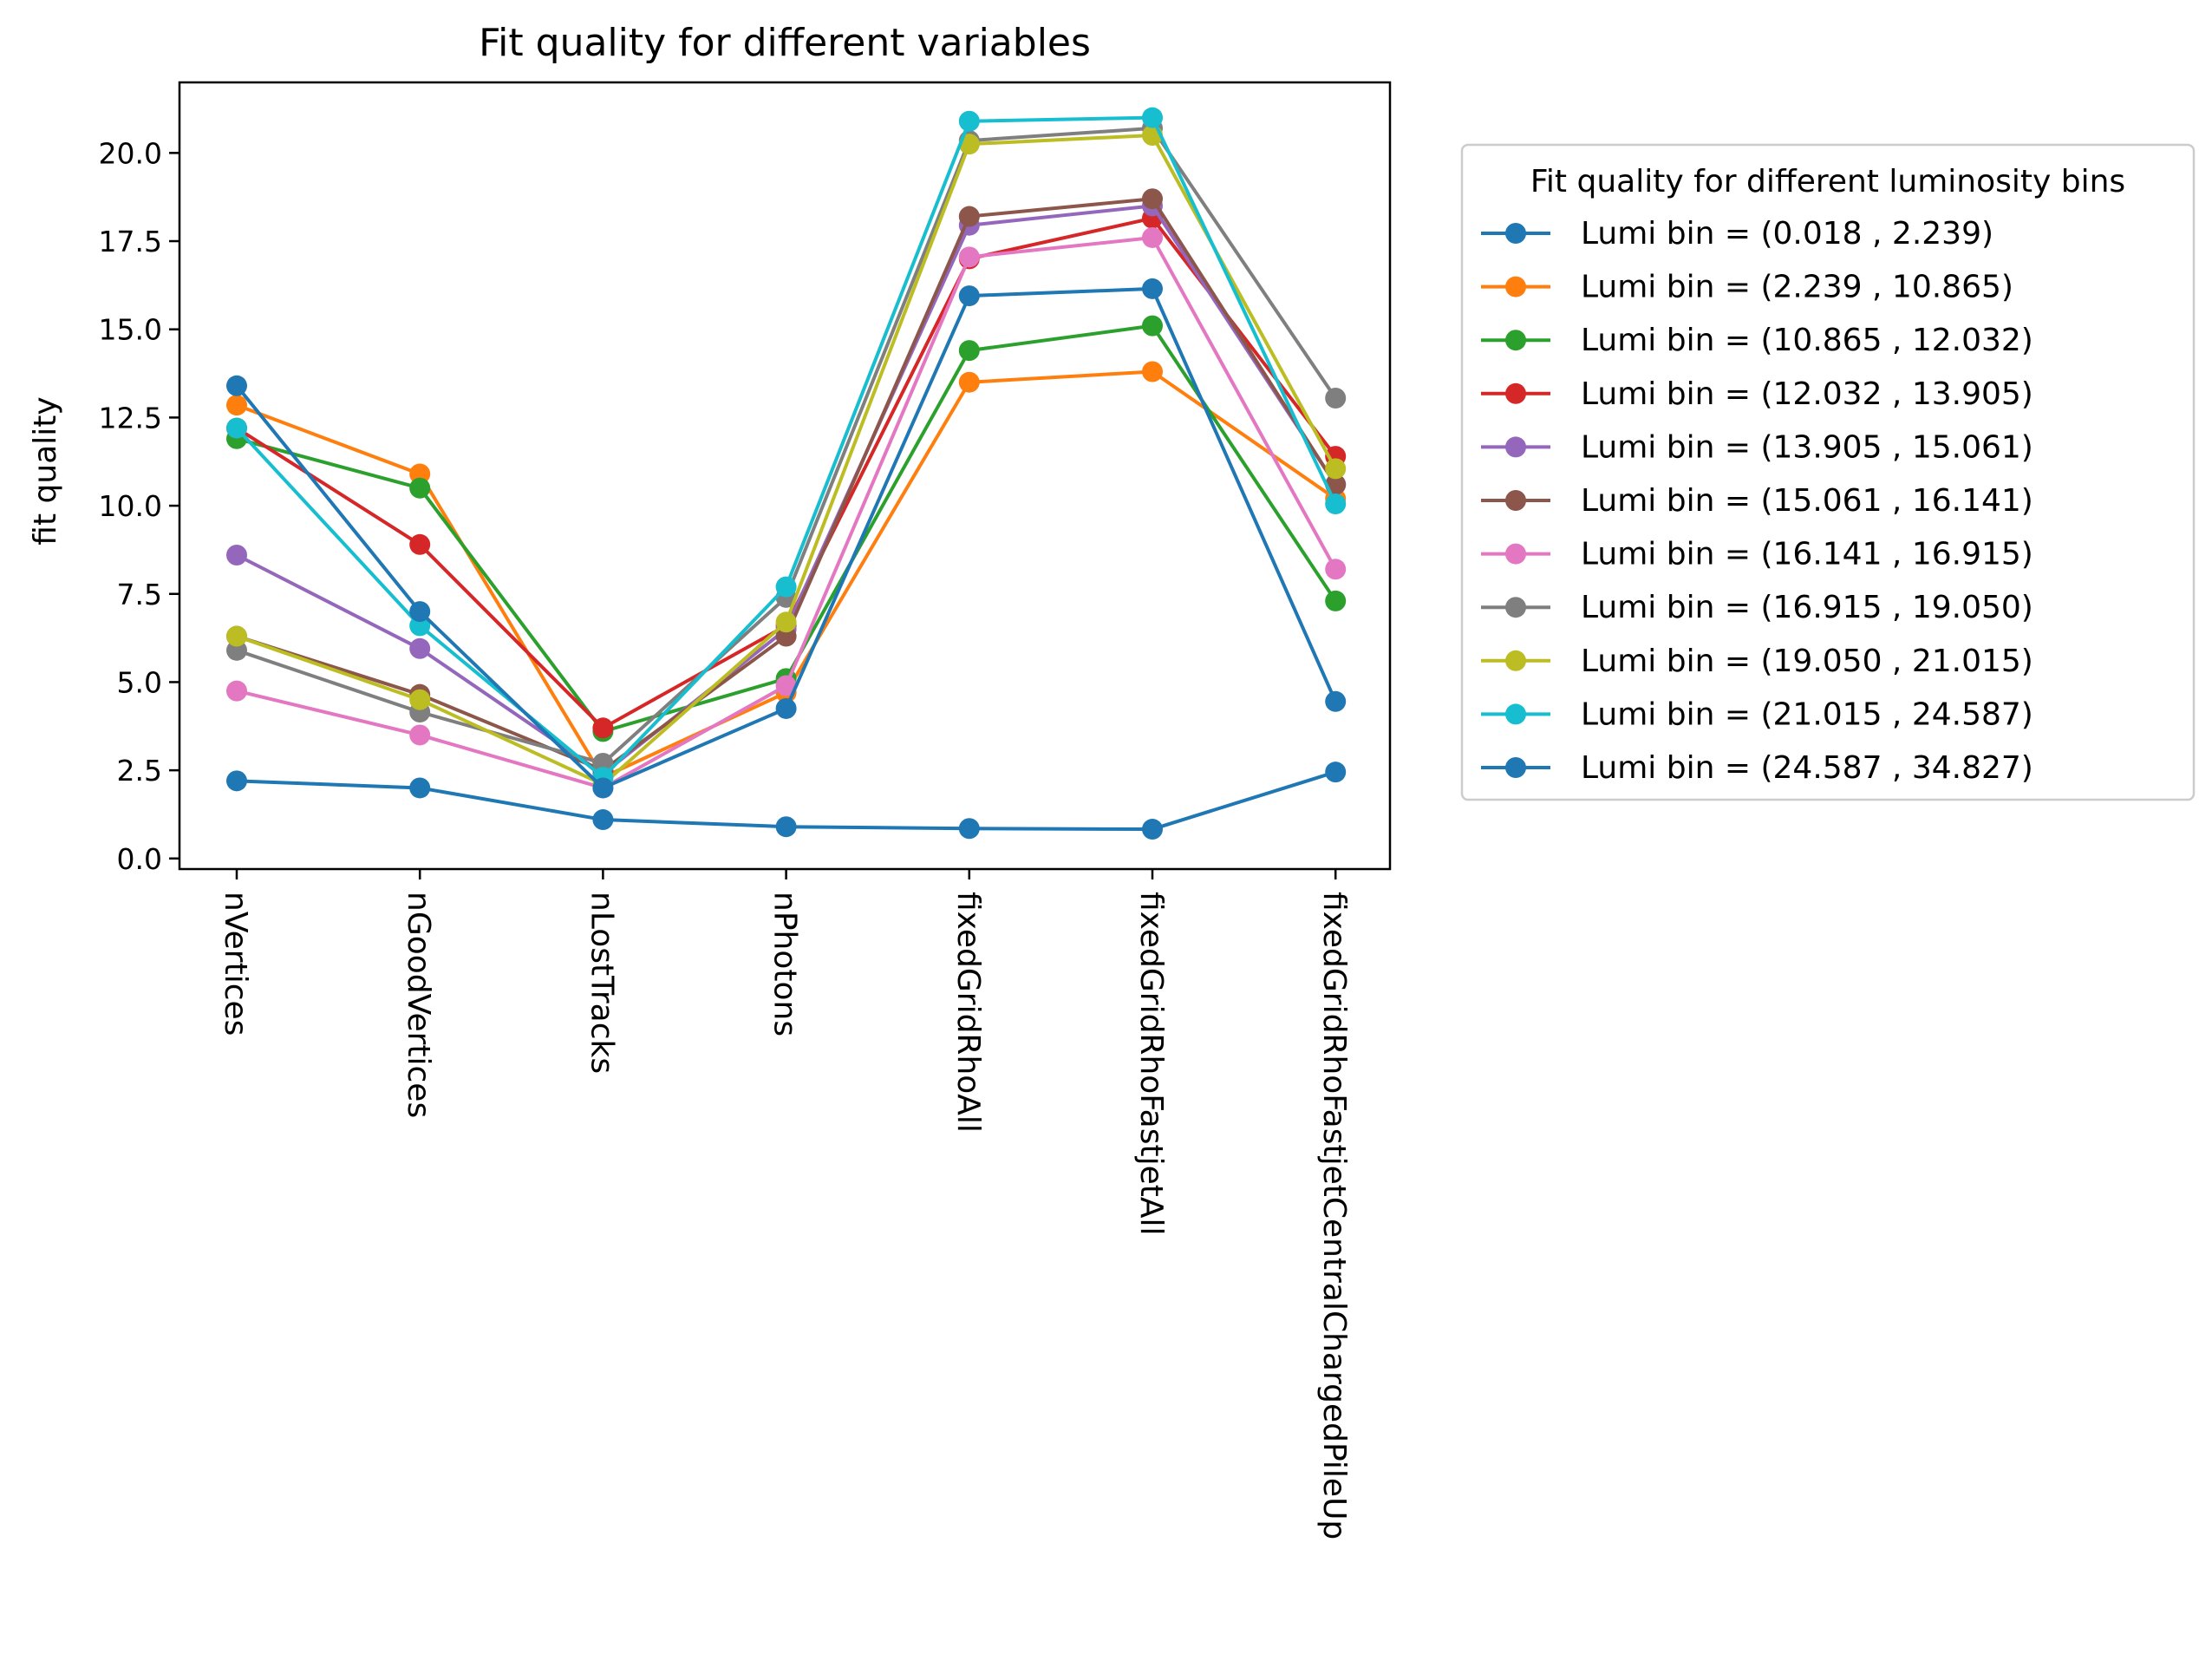 This screenshot has height=1667, width=2212. I want to click on legend-entry: Lumi bin = (19.050 , 21.015), so click(1757, 661).